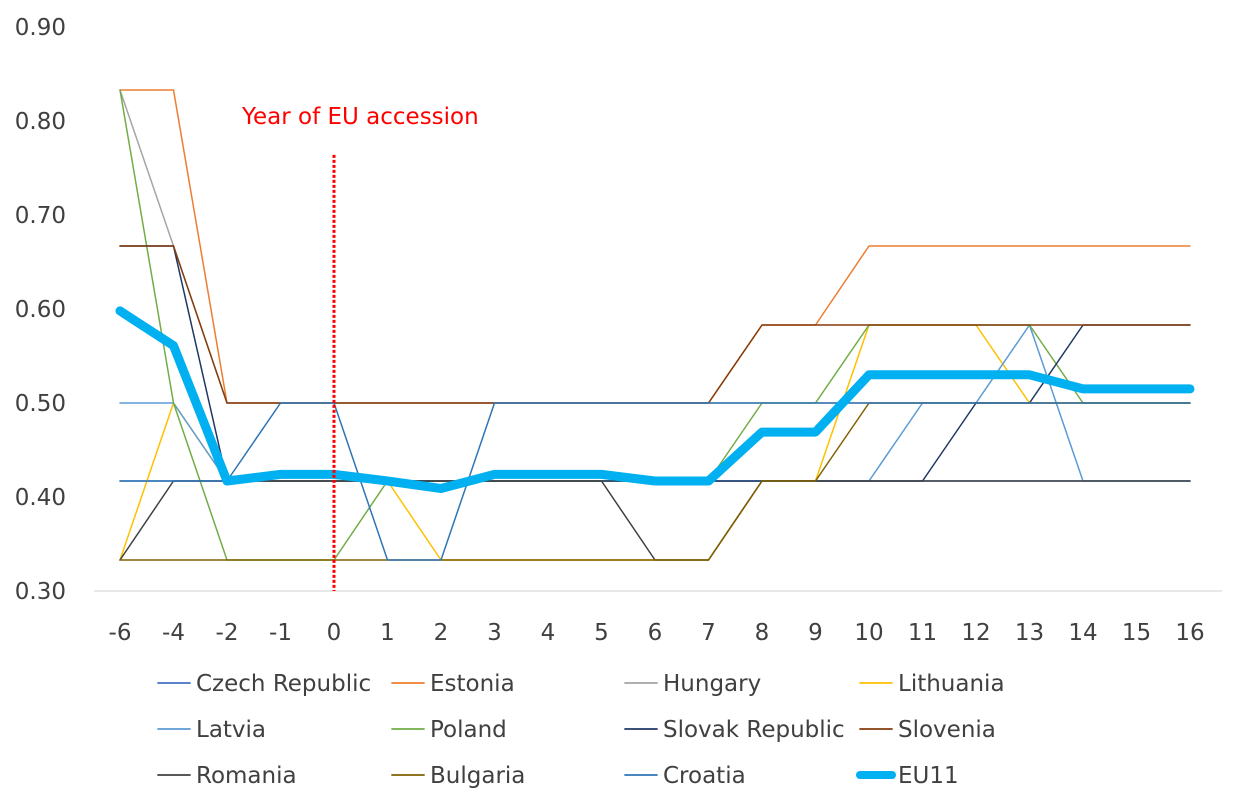 The image size is (1238, 807). I want to click on legend-label-latvia: Latvia, so click(231, 730).